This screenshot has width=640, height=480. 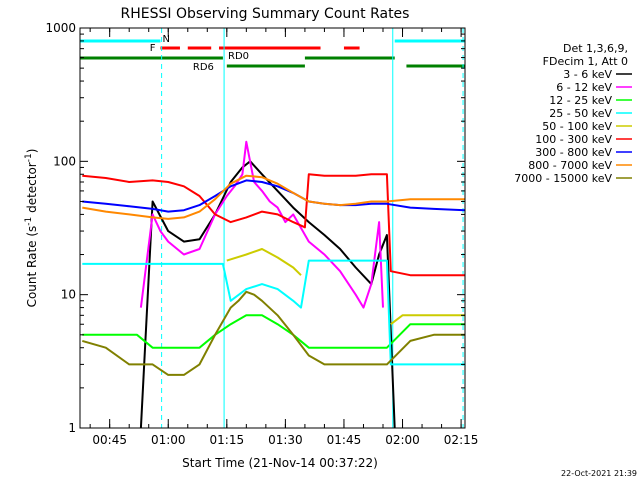 I want to click on y-axis-label: Count Rate (s-1 detector-1), so click(x=31, y=228).